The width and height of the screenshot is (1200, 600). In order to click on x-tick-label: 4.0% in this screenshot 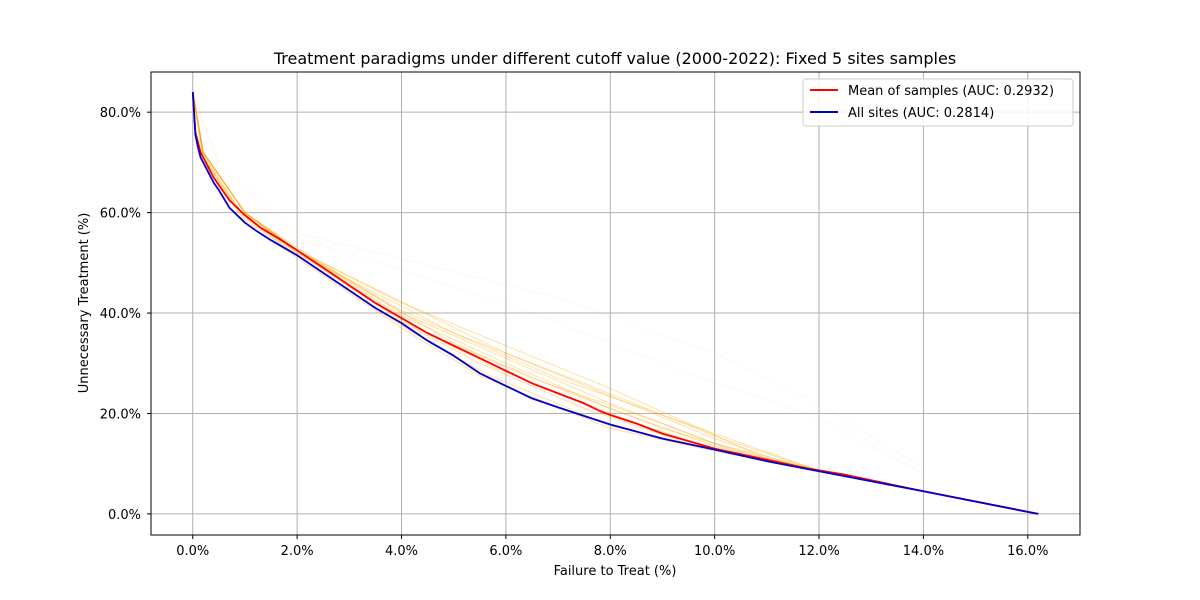, I will do `click(401, 551)`.